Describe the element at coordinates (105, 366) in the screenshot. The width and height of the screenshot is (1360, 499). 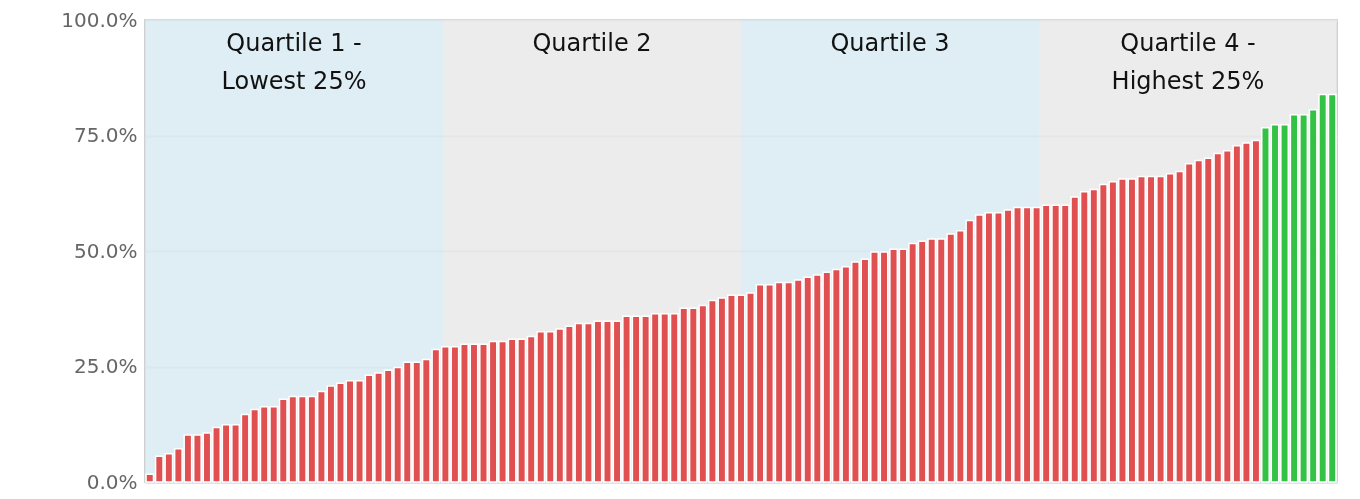
I see `y-tick-label: 25.0%` at that location.